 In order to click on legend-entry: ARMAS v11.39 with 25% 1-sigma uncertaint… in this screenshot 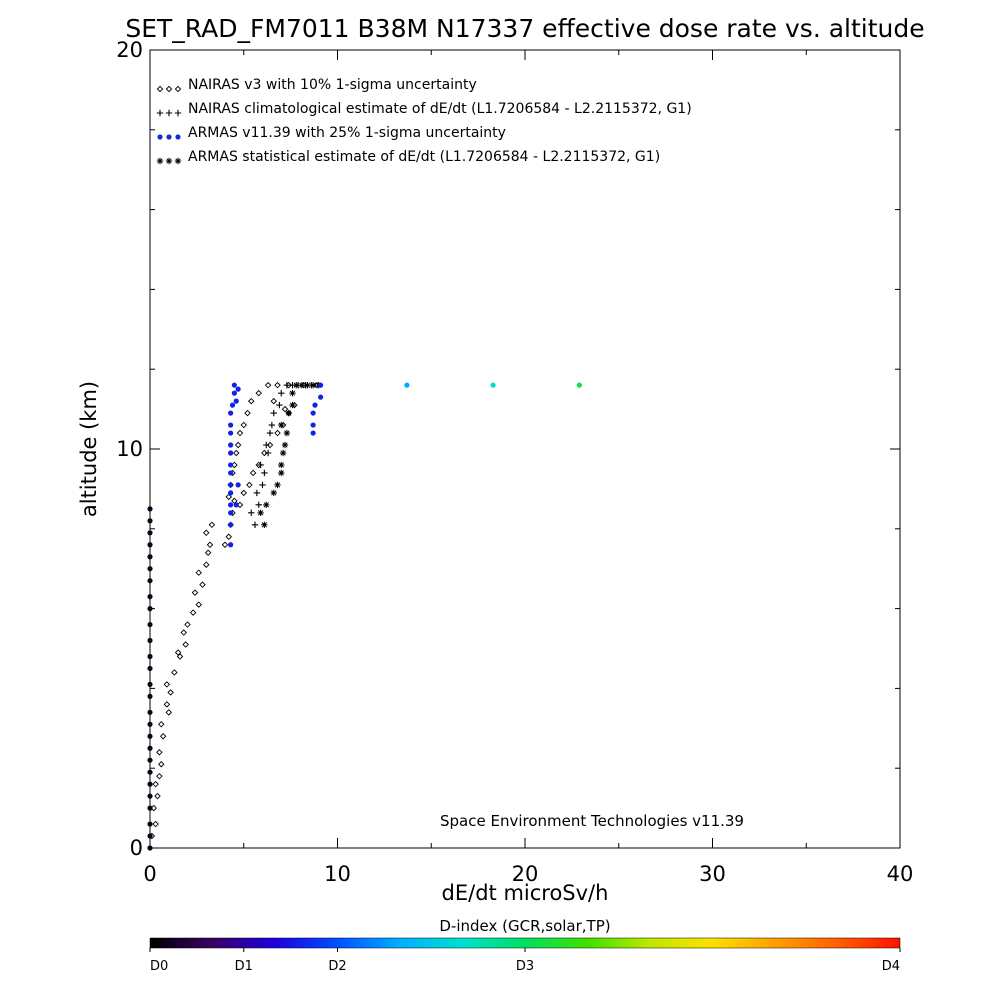, I will do `click(347, 133)`.